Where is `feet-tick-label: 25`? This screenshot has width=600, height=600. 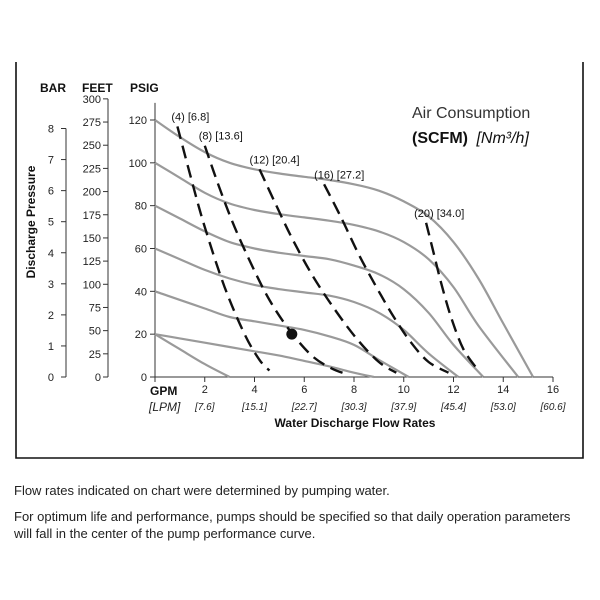
feet-tick-label: 25 is located at coordinates (95, 355).